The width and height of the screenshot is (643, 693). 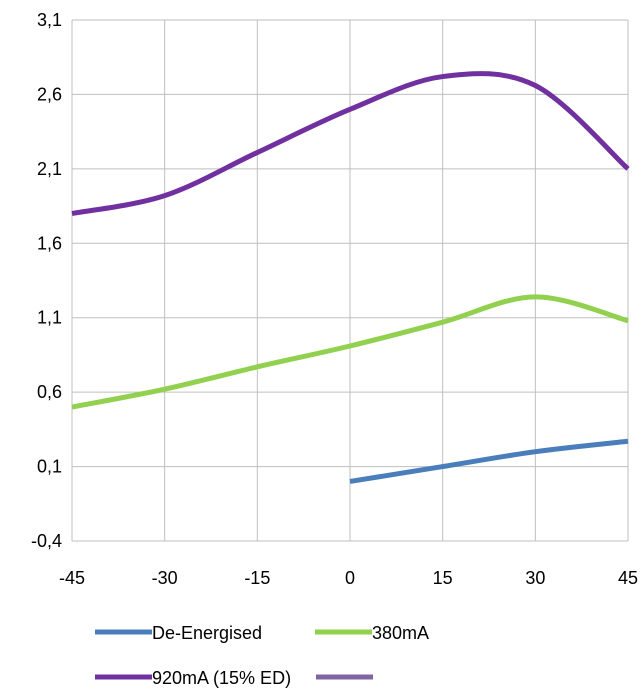 I want to click on x-tick-label: 30, so click(x=535, y=578).